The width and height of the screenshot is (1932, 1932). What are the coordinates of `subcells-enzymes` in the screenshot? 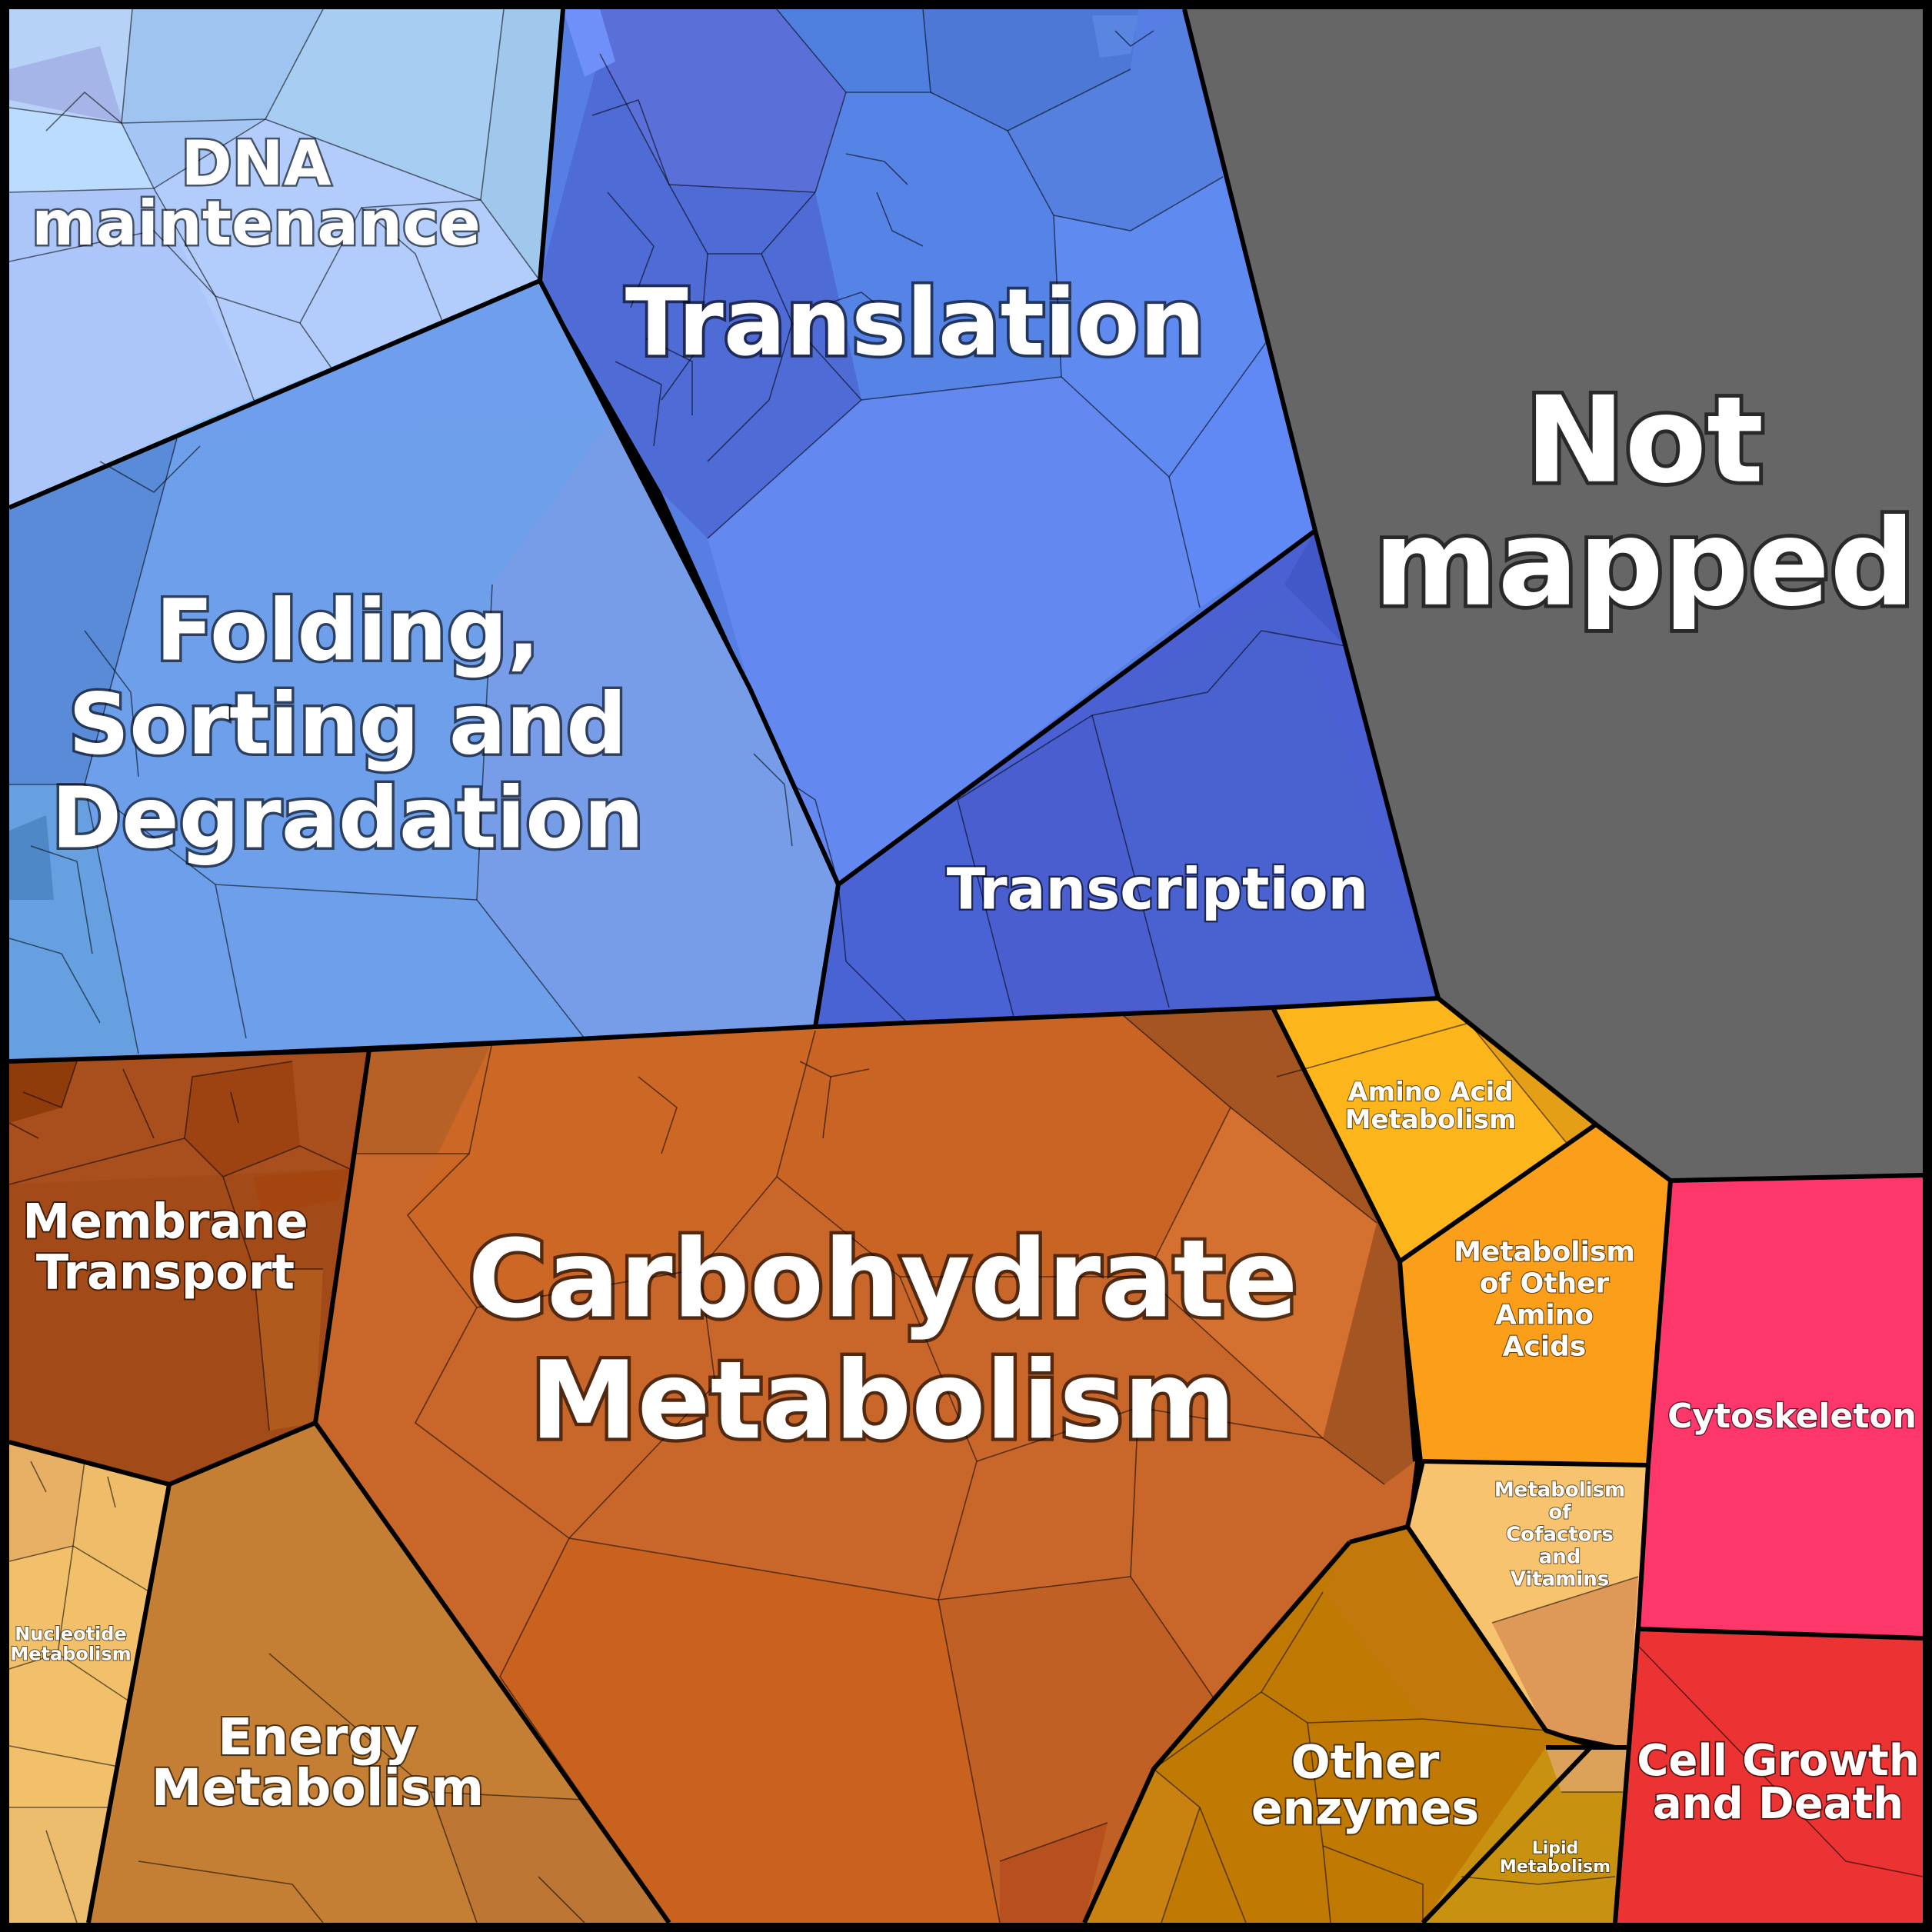 It's located at (1350, 1757).